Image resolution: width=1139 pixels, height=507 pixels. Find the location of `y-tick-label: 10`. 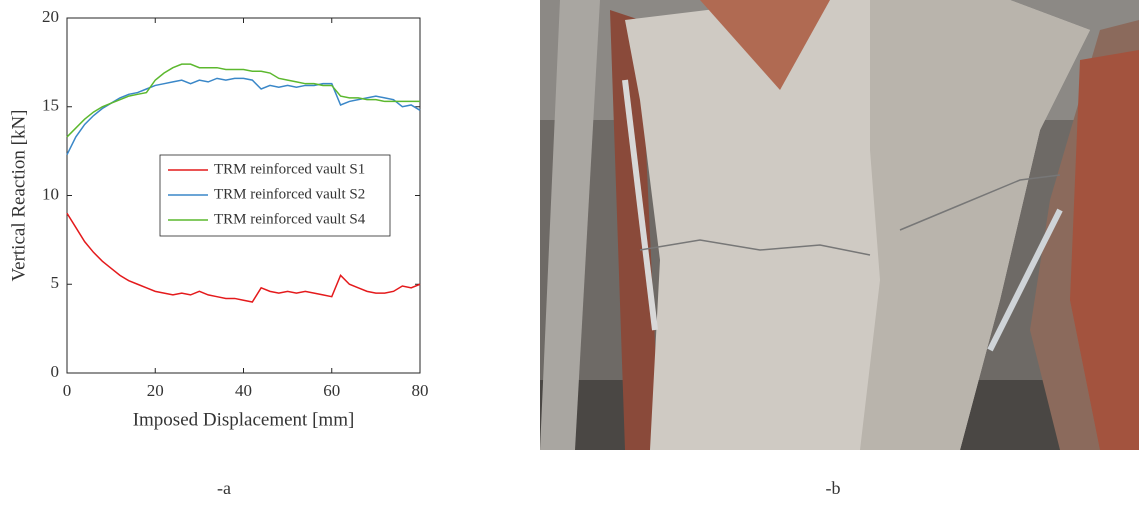

y-tick-label: 10 is located at coordinates (50, 193).